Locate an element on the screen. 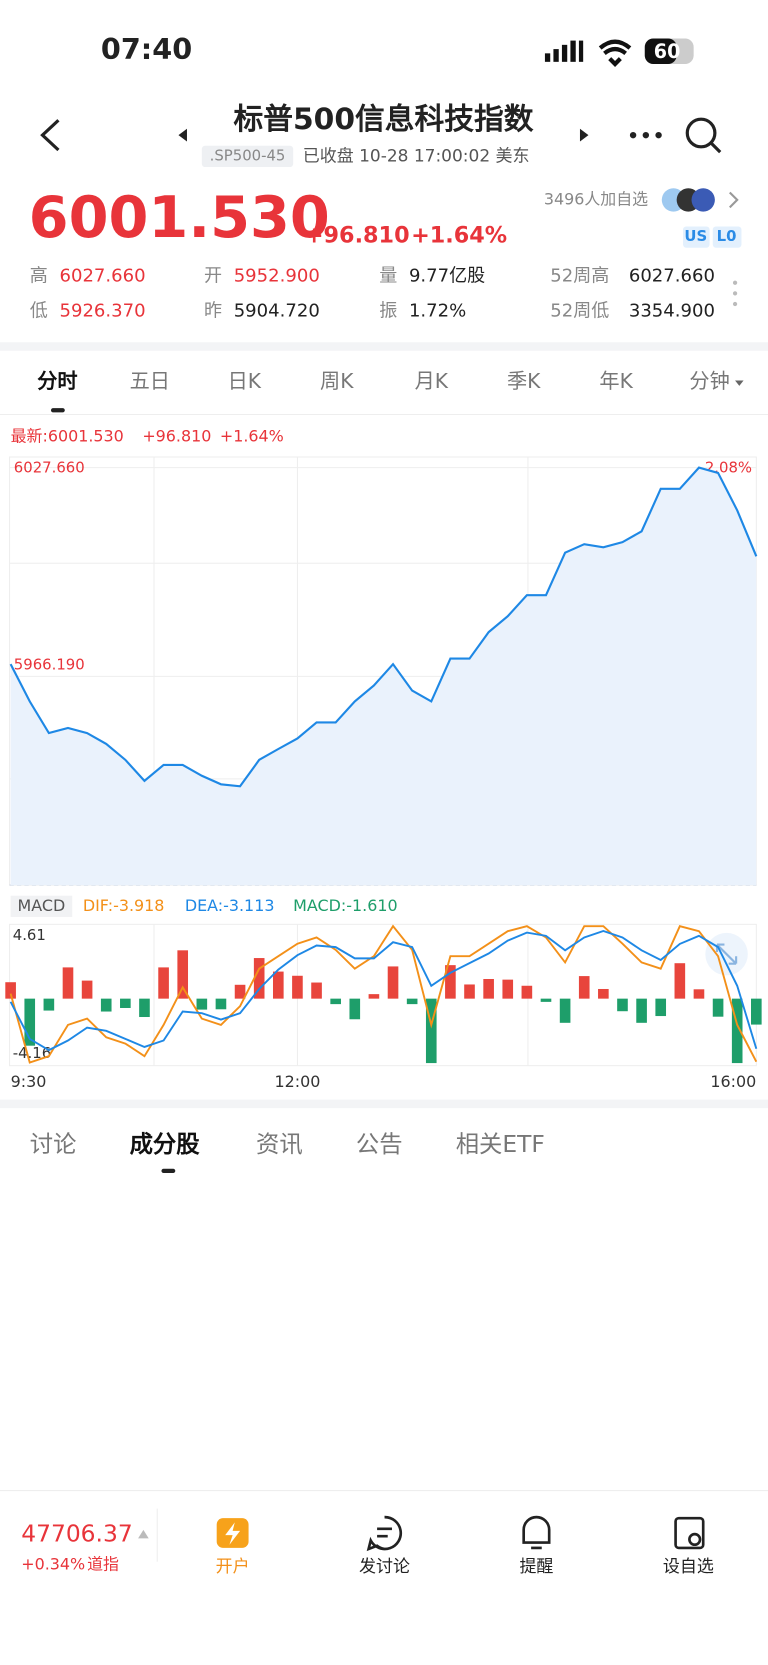 The width and height of the screenshot is (768, 1665). icon-bolt is located at coordinates (233, 1533).